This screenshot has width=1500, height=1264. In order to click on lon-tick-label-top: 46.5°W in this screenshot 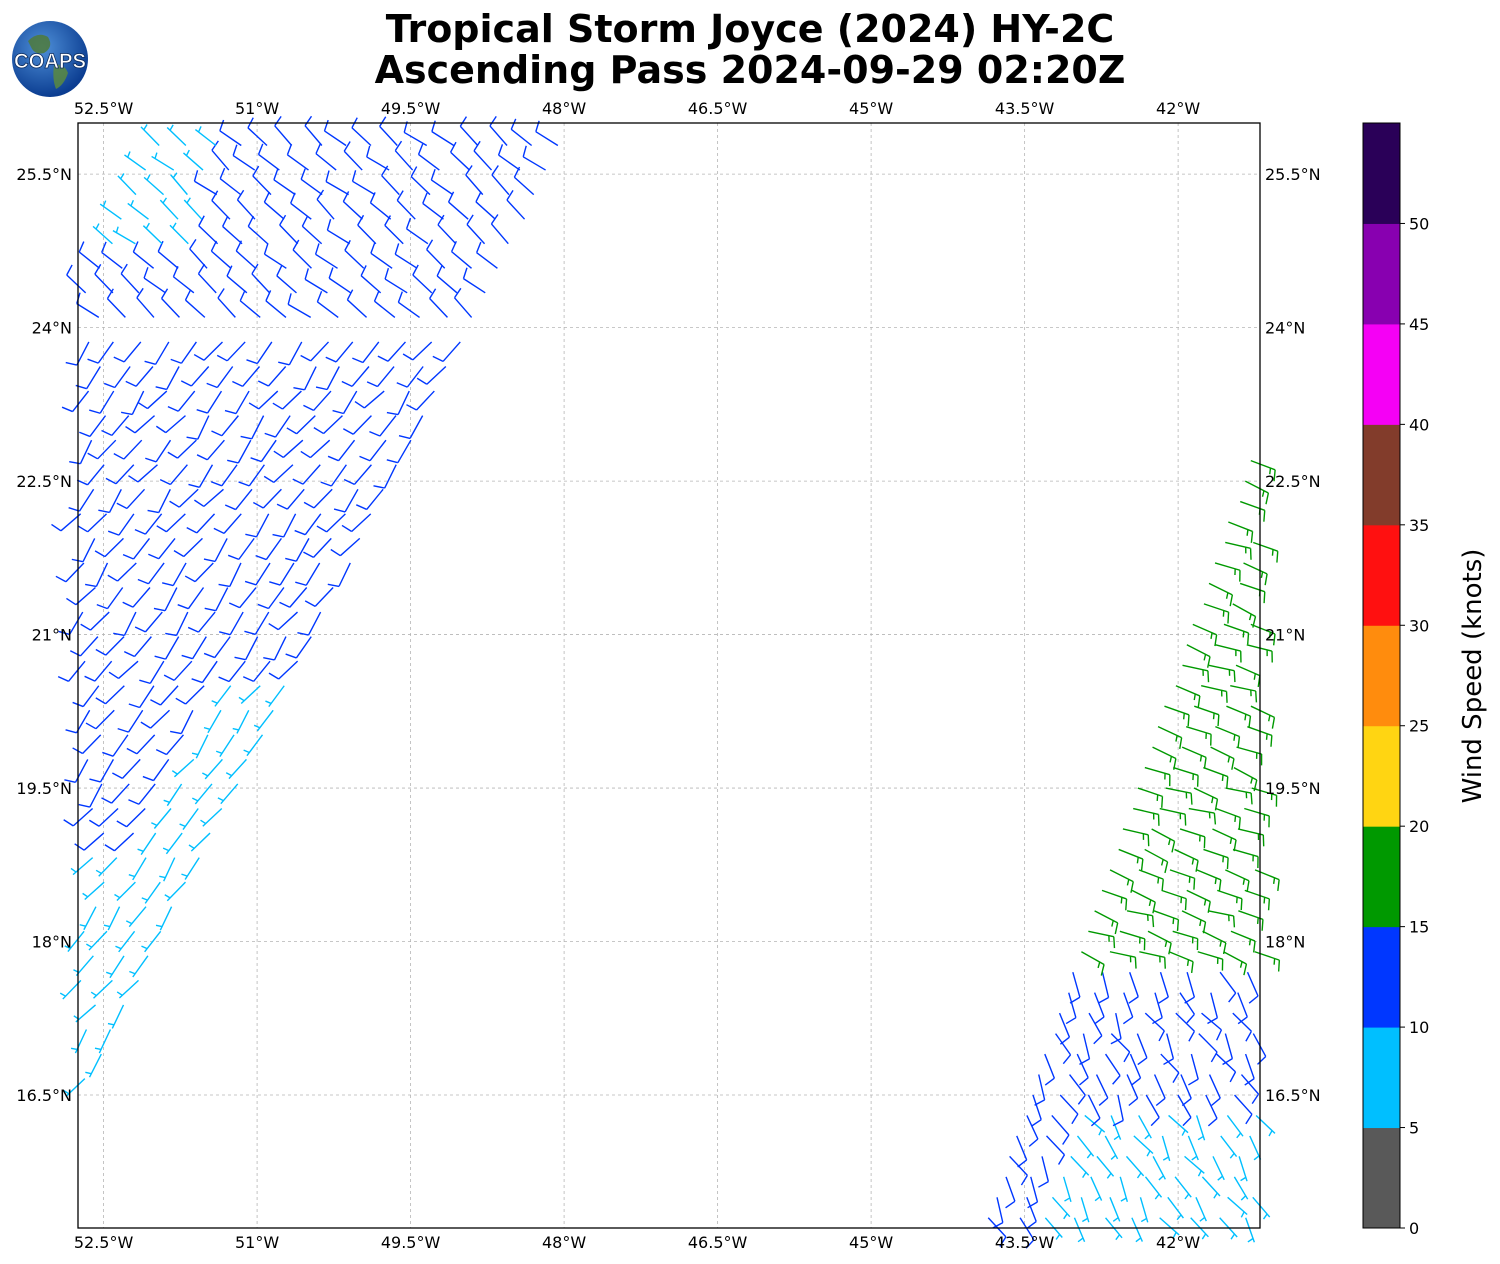, I will do `click(718, 108)`.